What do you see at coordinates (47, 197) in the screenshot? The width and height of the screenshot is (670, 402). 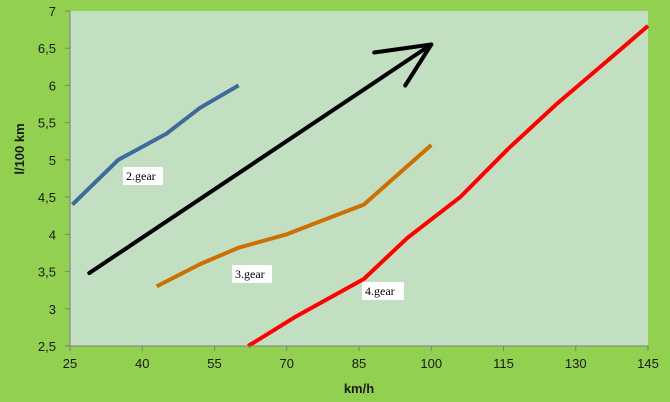 I see `y-tick-label: 4,5` at bounding box center [47, 197].